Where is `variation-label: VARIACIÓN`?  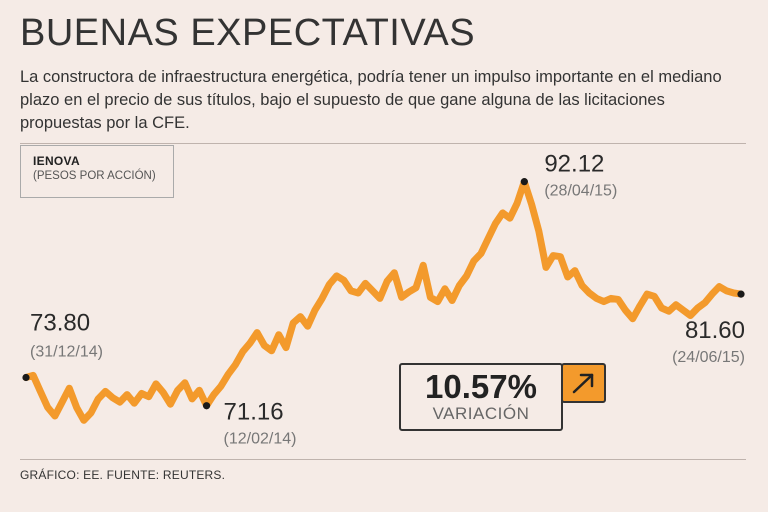 variation-label: VARIACIÓN is located at coordinates (481, 413).